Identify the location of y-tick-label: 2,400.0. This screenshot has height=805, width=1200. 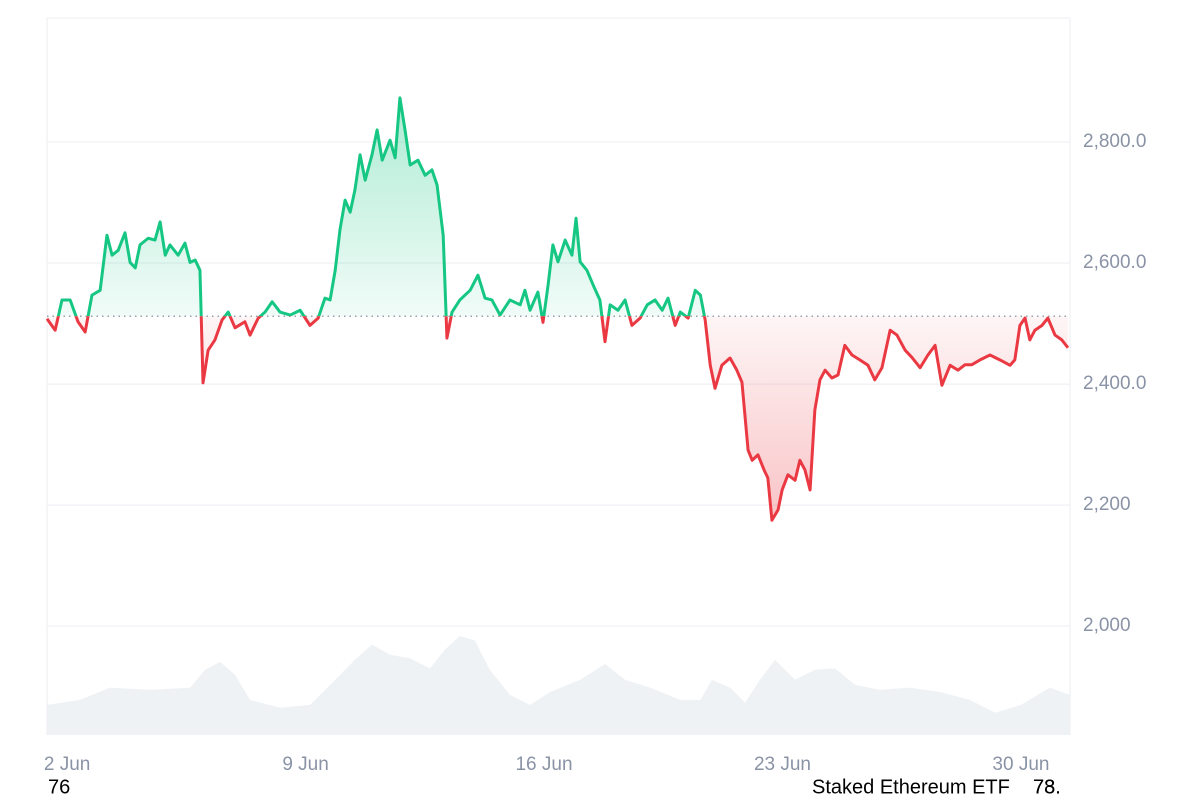
(1114, 383).